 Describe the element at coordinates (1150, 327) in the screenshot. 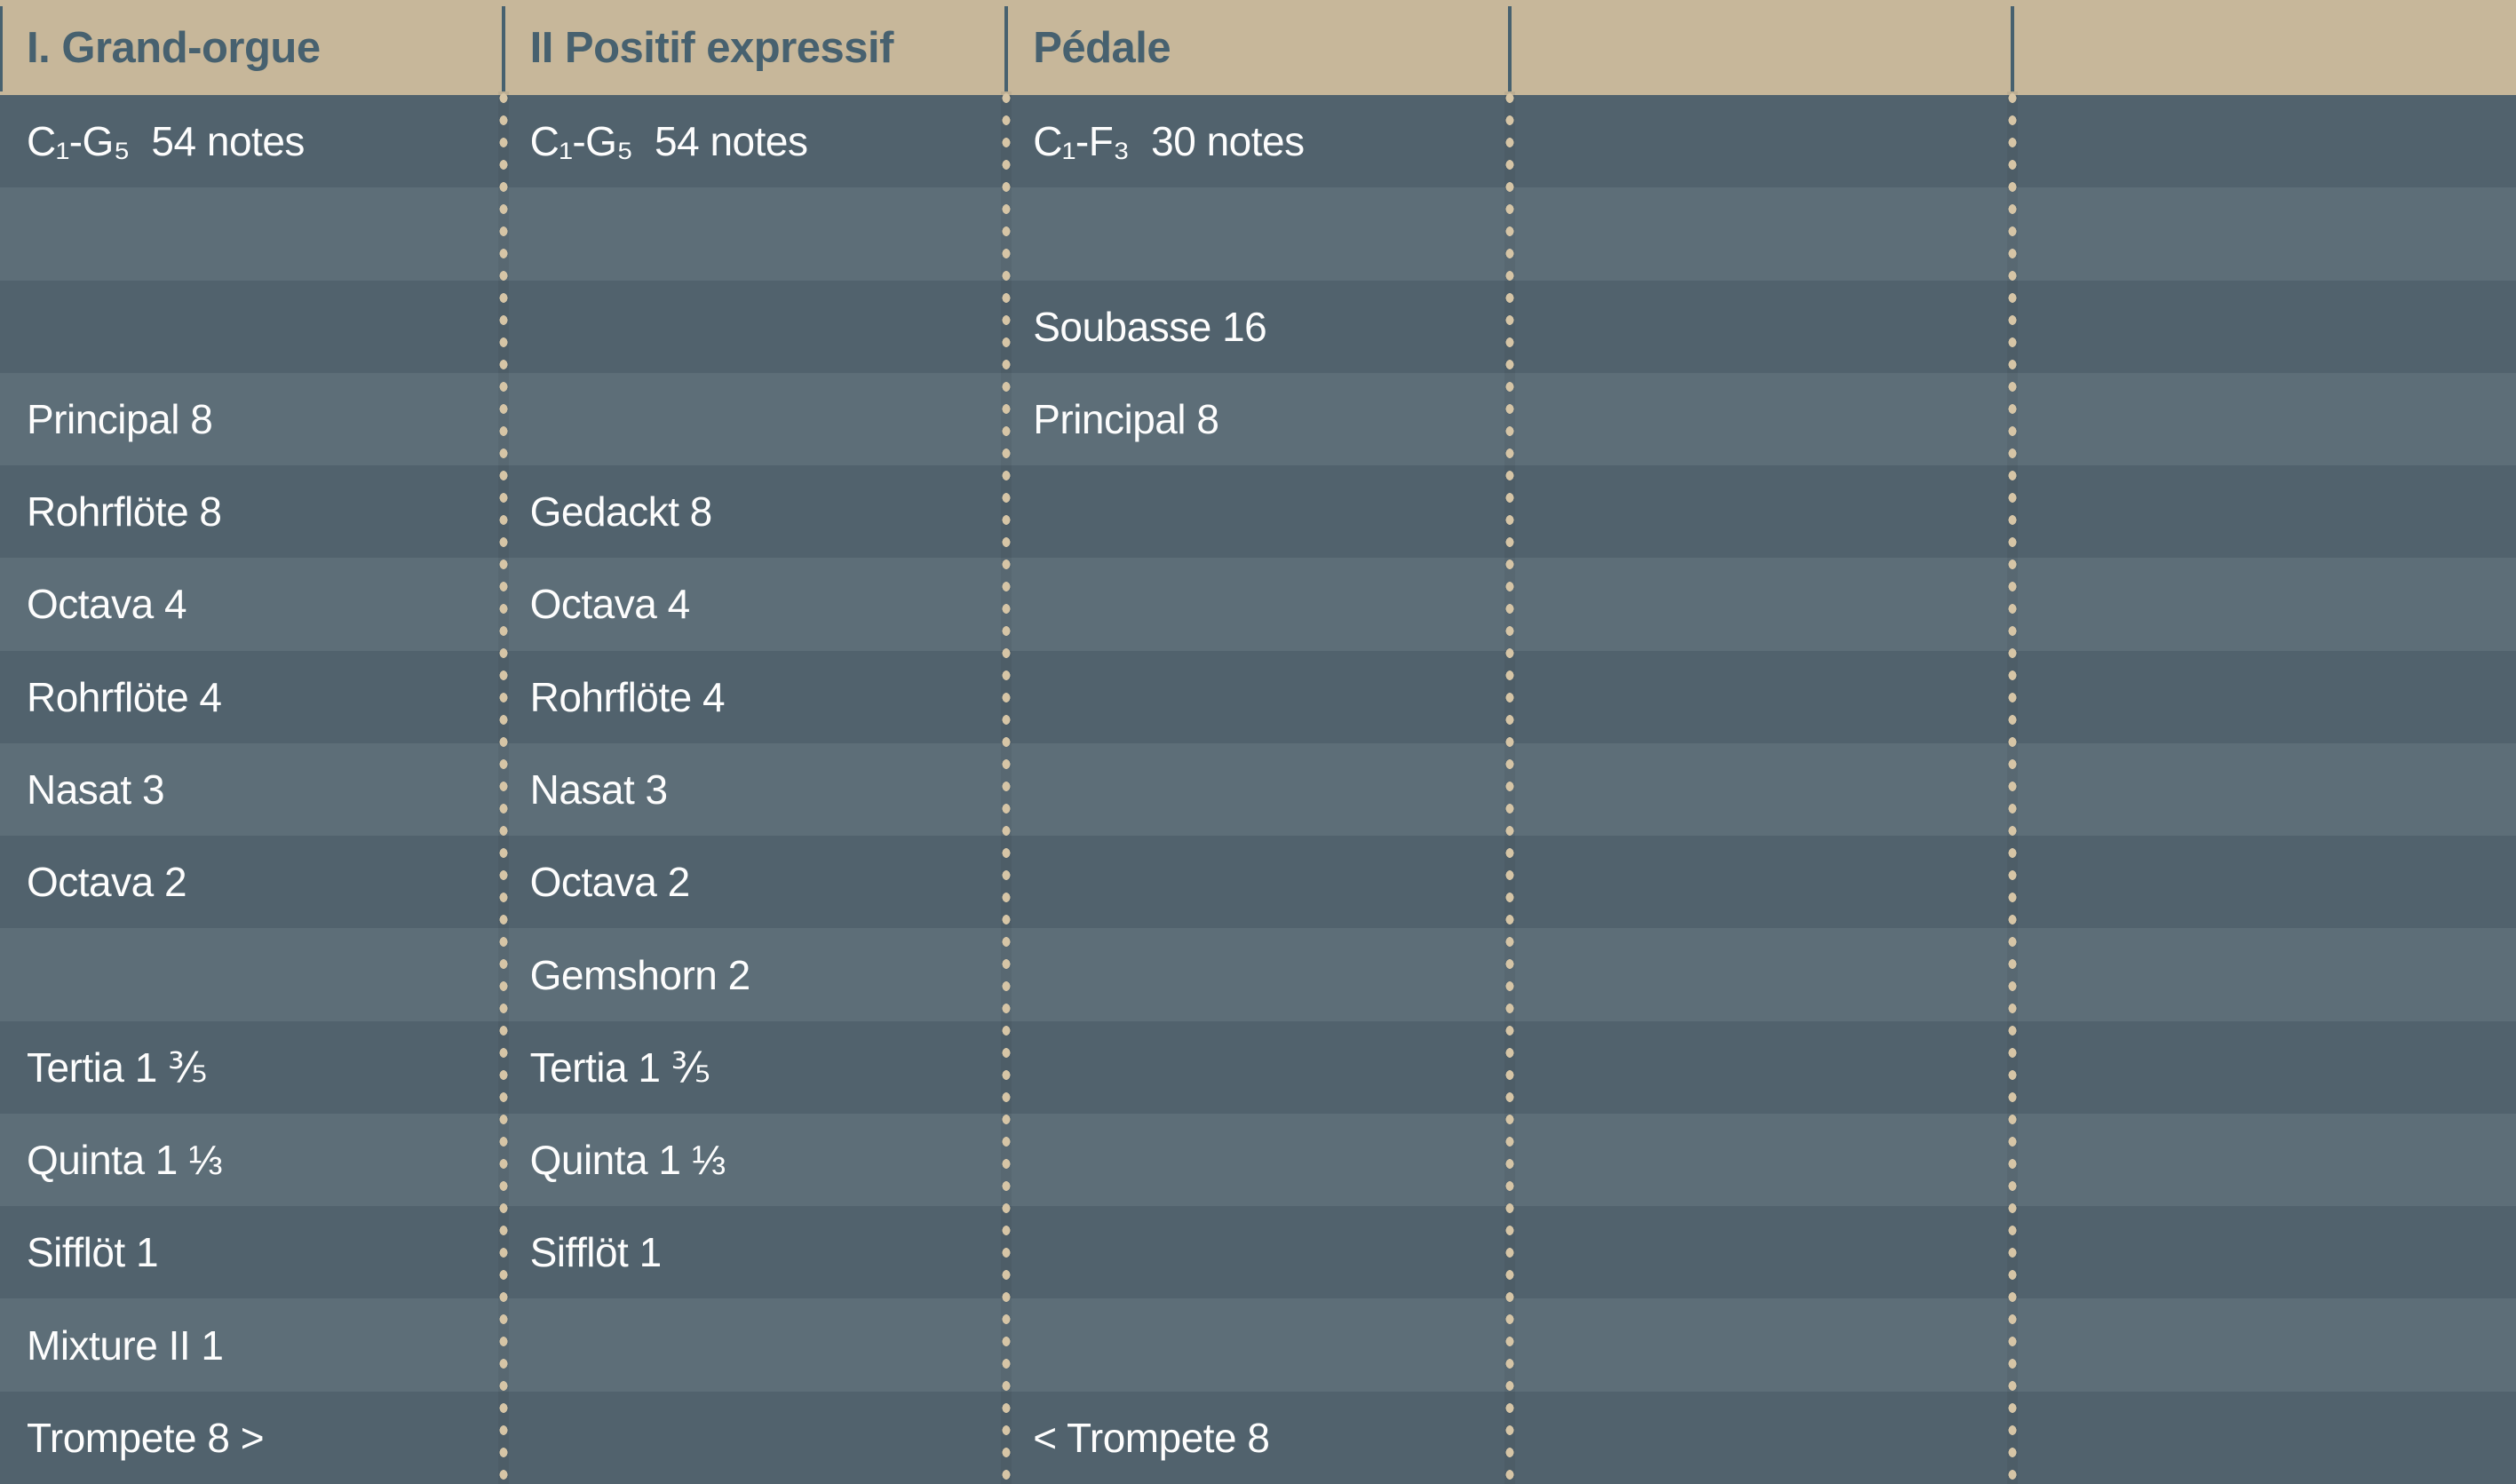

I see `table-cell: Soubasse 16` at that location.